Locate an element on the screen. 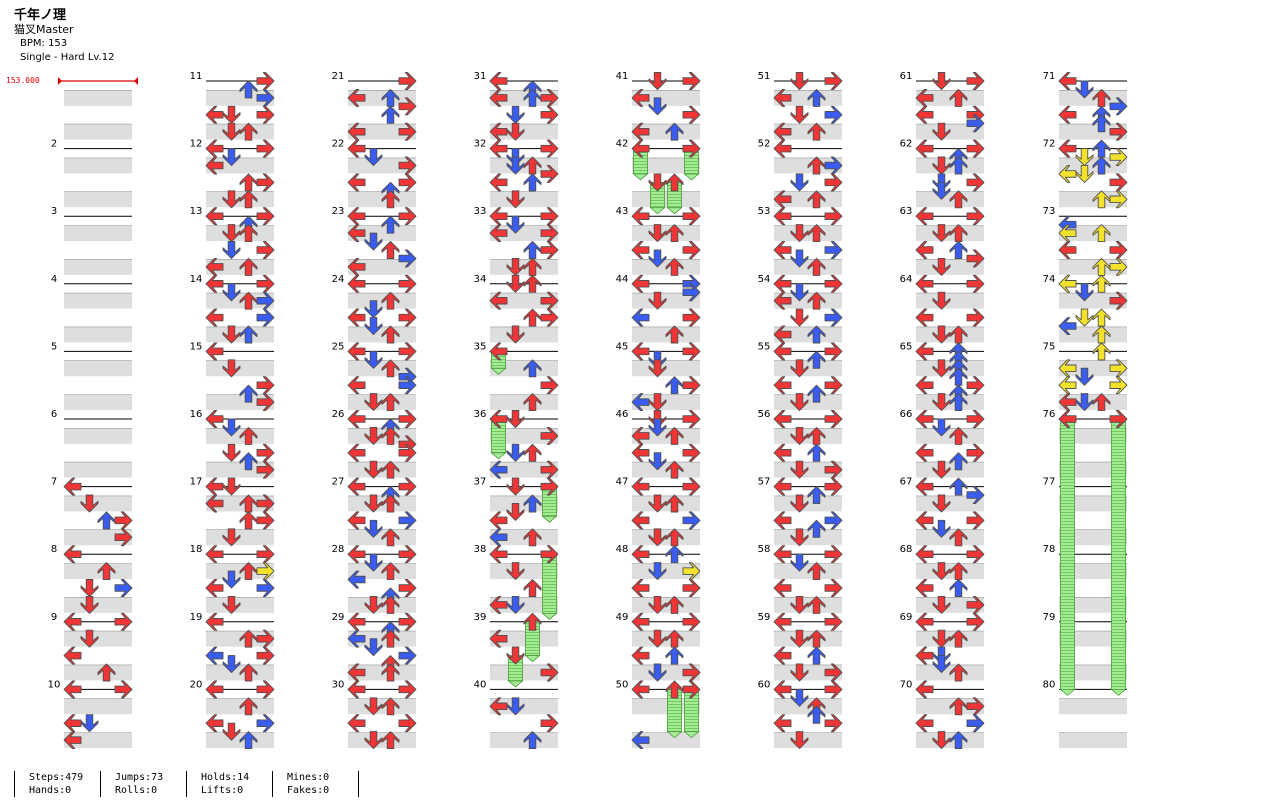  measure-number: 31 is located at coordinates (480, 76).